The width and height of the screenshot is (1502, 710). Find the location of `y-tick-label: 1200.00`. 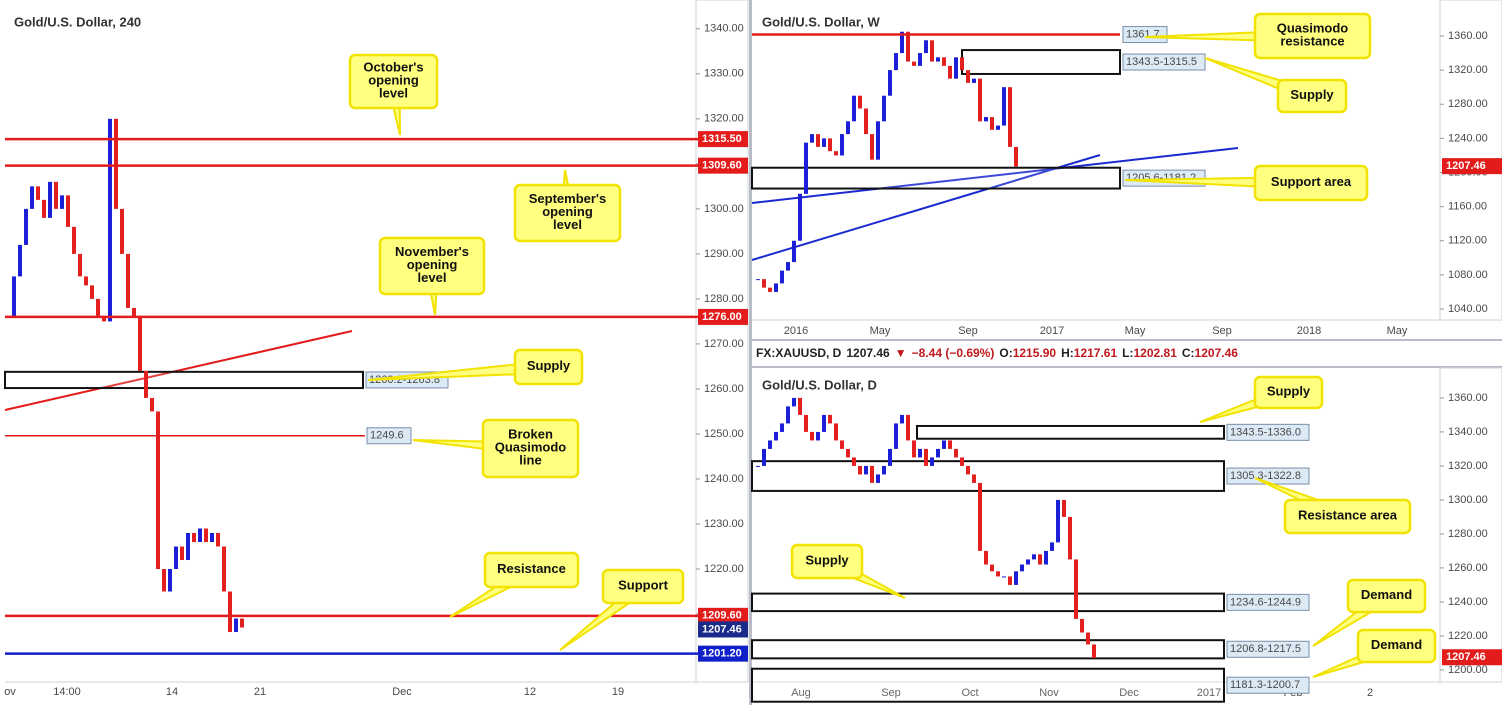

y-tick-label: 1200.00 is located at coordinates (1468, 670).